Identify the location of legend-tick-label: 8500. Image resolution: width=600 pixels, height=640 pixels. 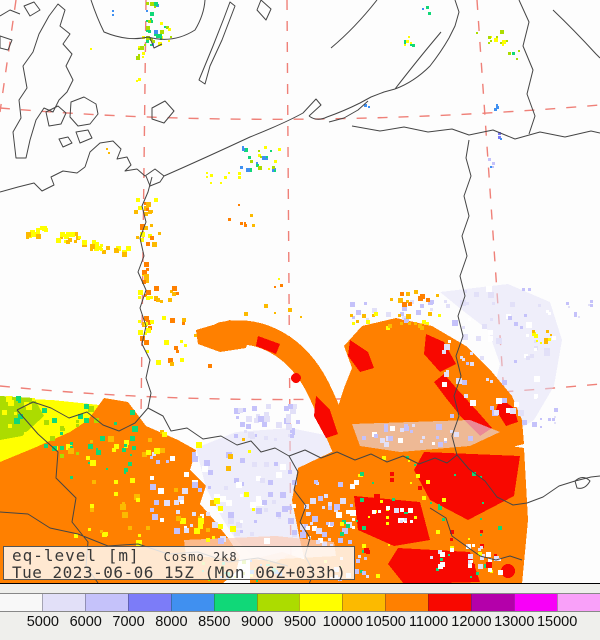
(214, 622).